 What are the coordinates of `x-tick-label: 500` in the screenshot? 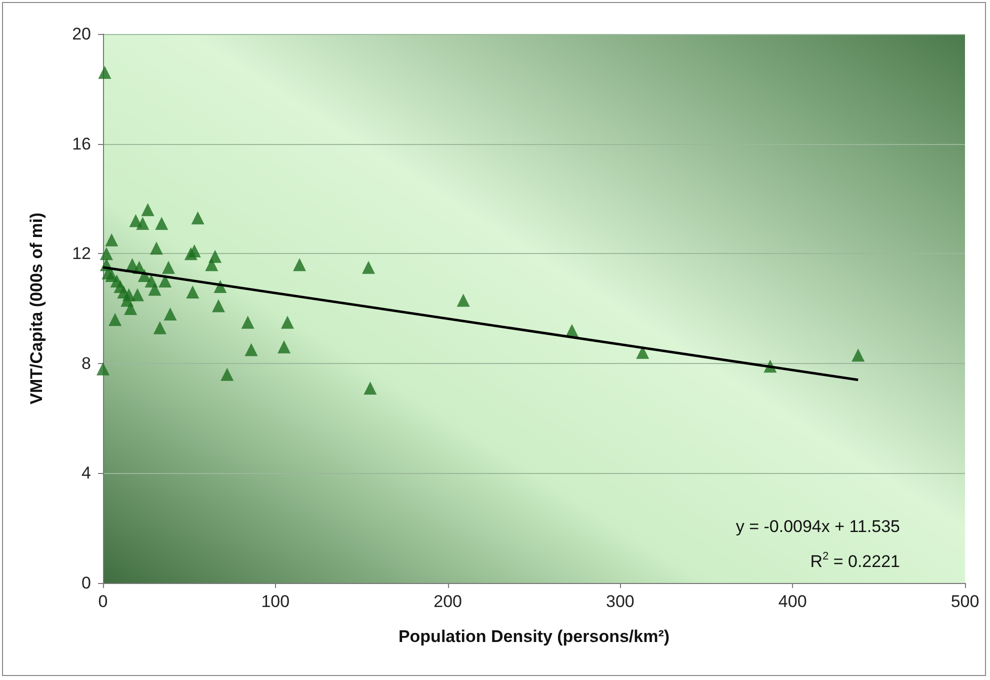 It's located at (965, 601).